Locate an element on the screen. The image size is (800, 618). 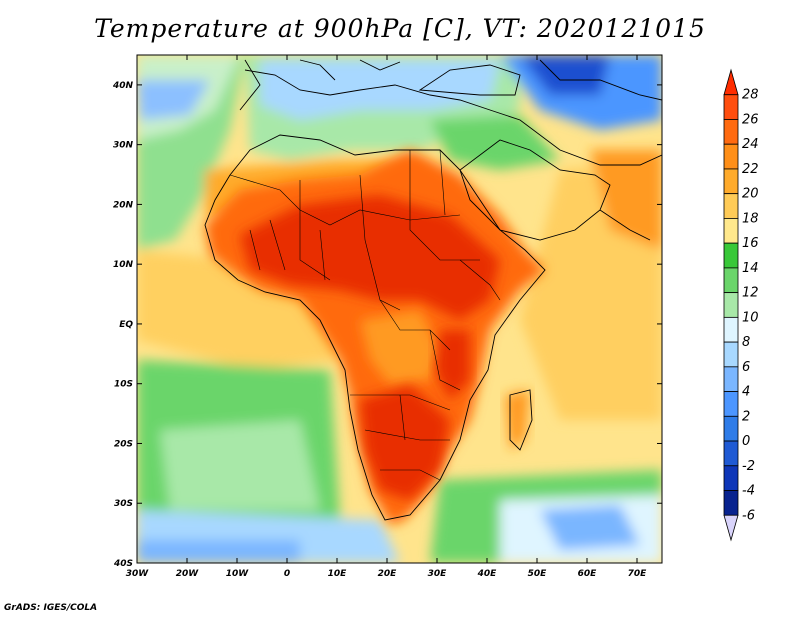
colorbar-label: -6 is located at coordinates (748, 515).